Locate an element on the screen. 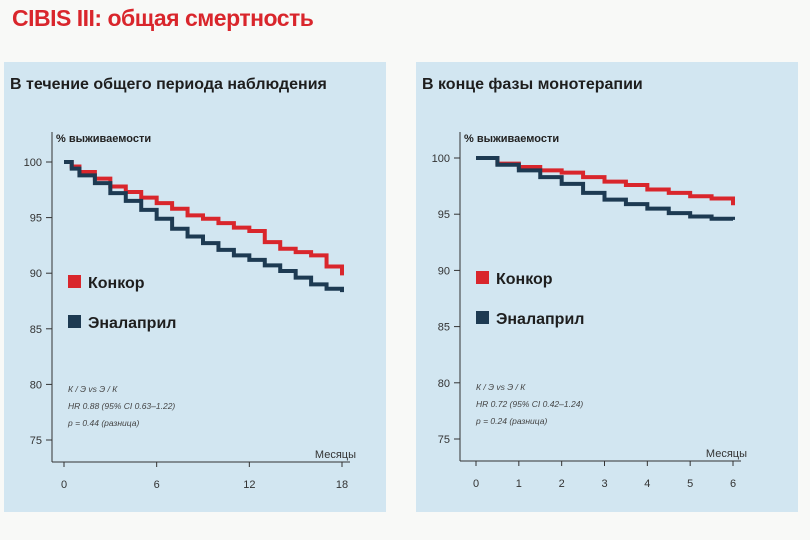 This screenshot has width=810, height=540. stats-annotation: p = 0.24 (разница) is located at coordinates (511, 421).